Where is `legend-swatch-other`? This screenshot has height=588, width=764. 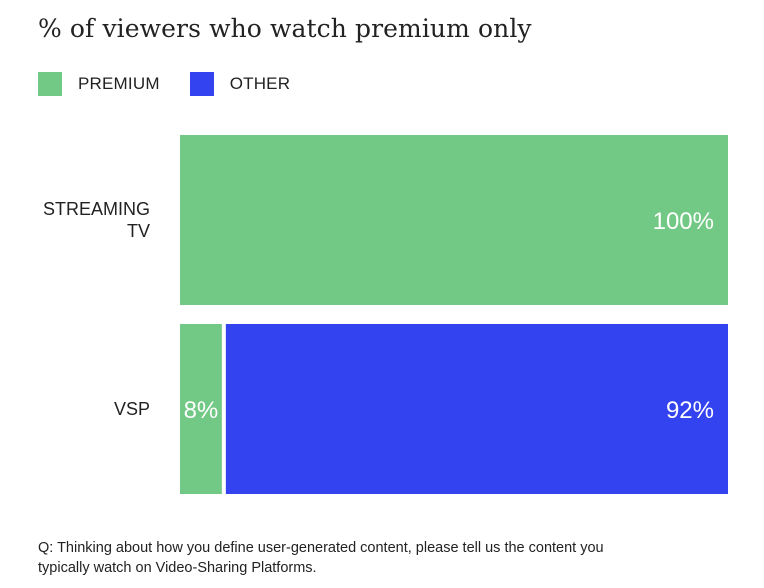 legend-swatch-other is located at coordinates (201, 84).